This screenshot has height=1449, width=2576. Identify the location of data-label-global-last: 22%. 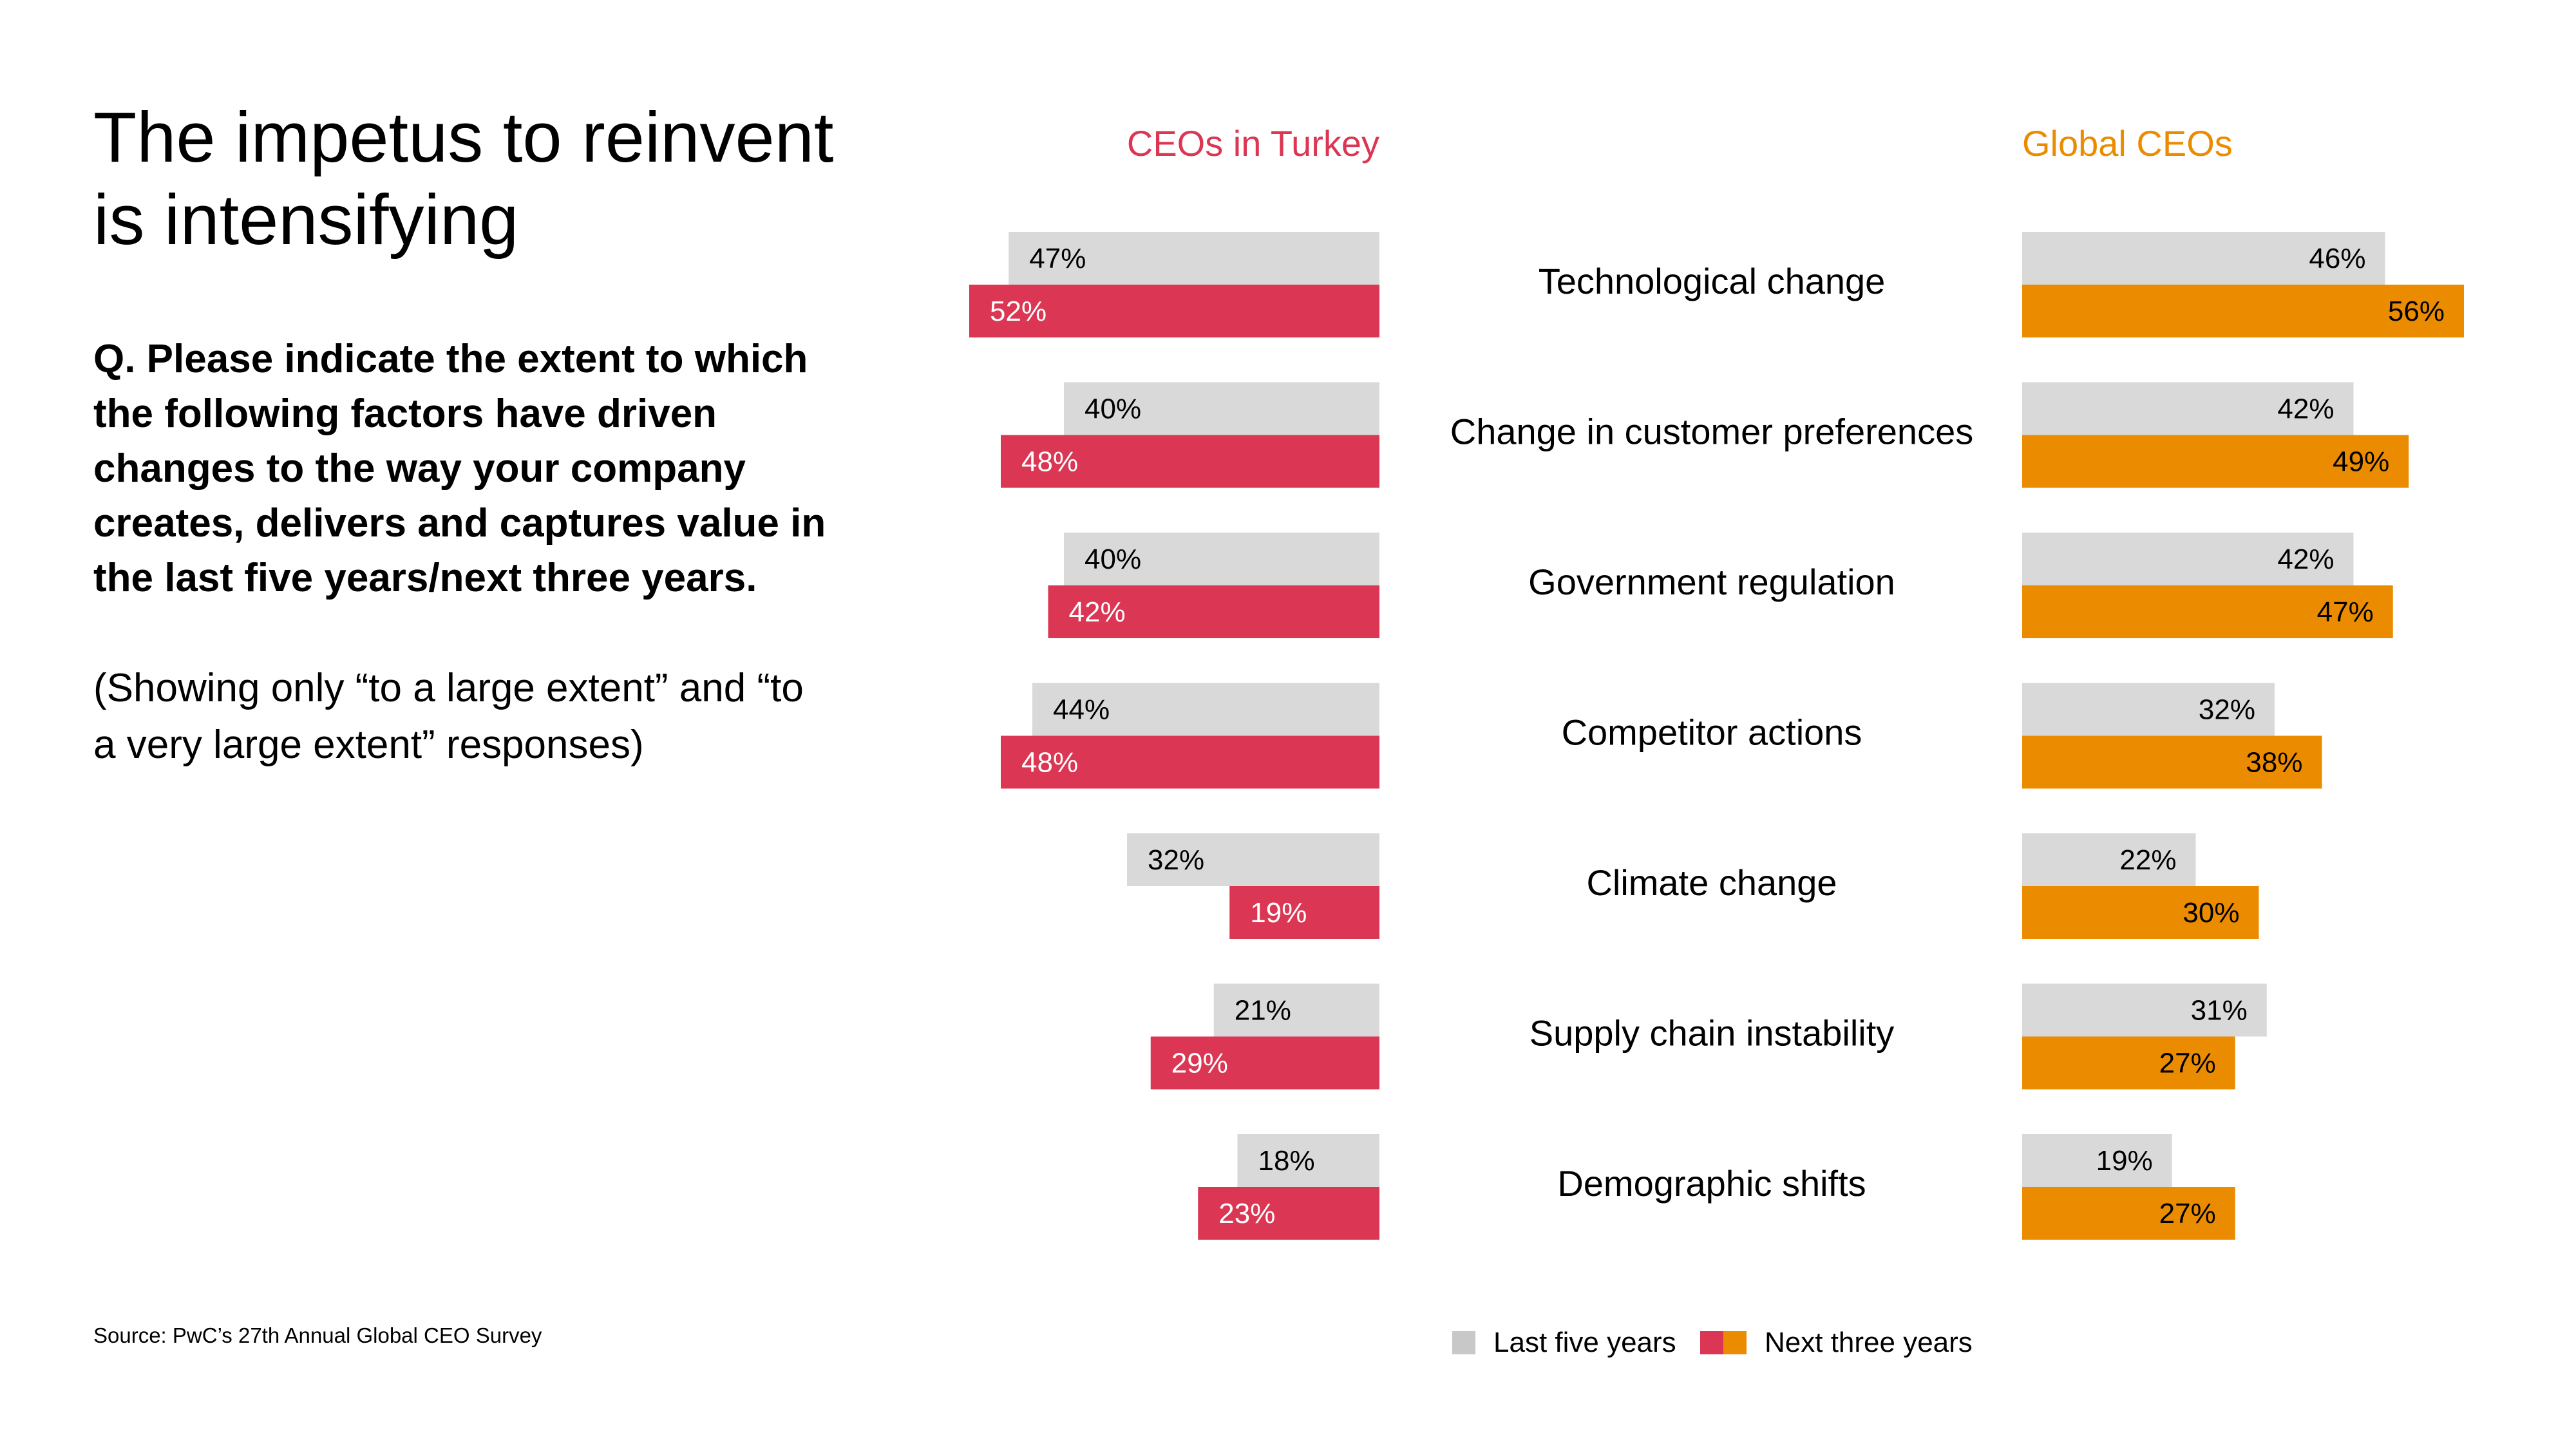
(2147, 860).